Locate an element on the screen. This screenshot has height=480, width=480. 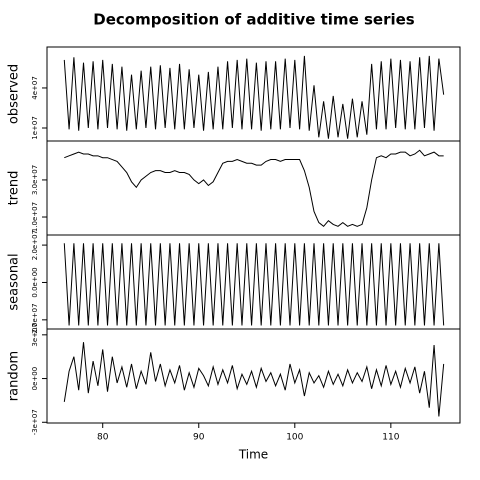
y-tick-label: 1e+07 is located at coordinates (35, 128).